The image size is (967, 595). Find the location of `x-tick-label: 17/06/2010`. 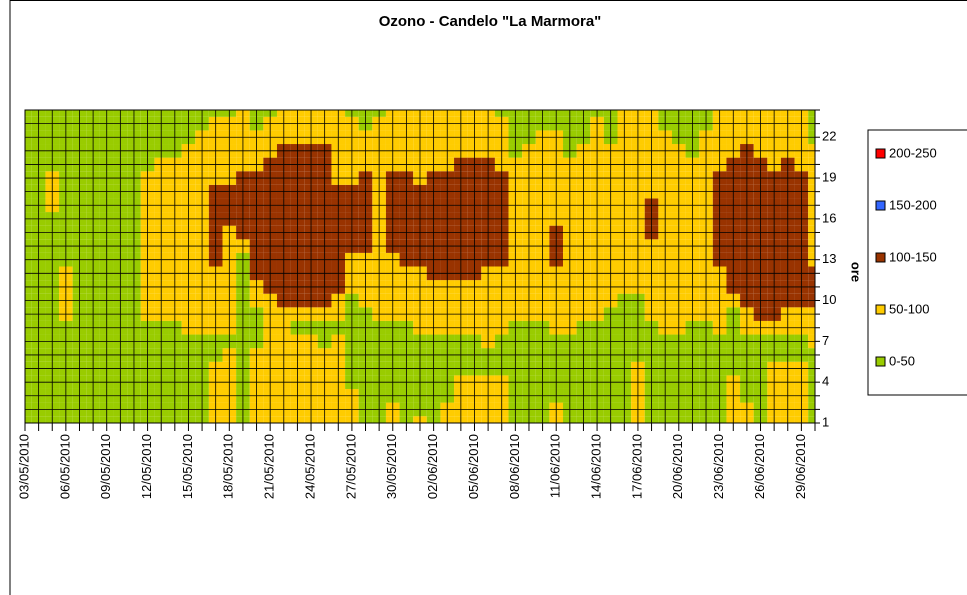

x-tick-label: 17/06/2010 is located at coordinates (636, 466).